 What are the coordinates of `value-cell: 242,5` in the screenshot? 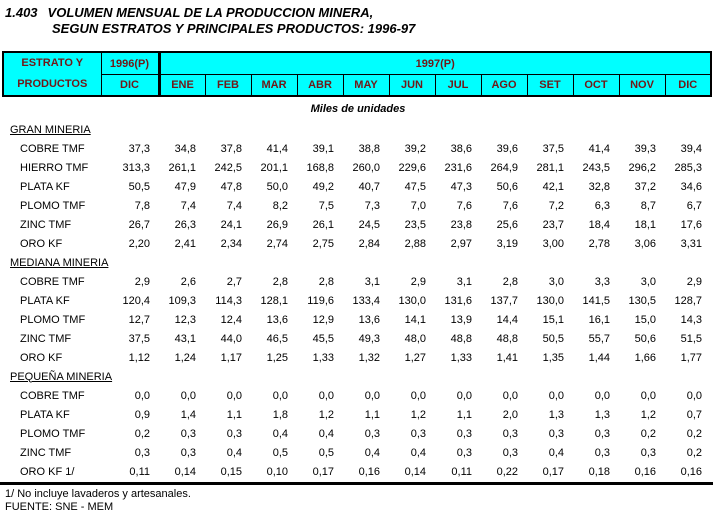 It's located at (228, 167).